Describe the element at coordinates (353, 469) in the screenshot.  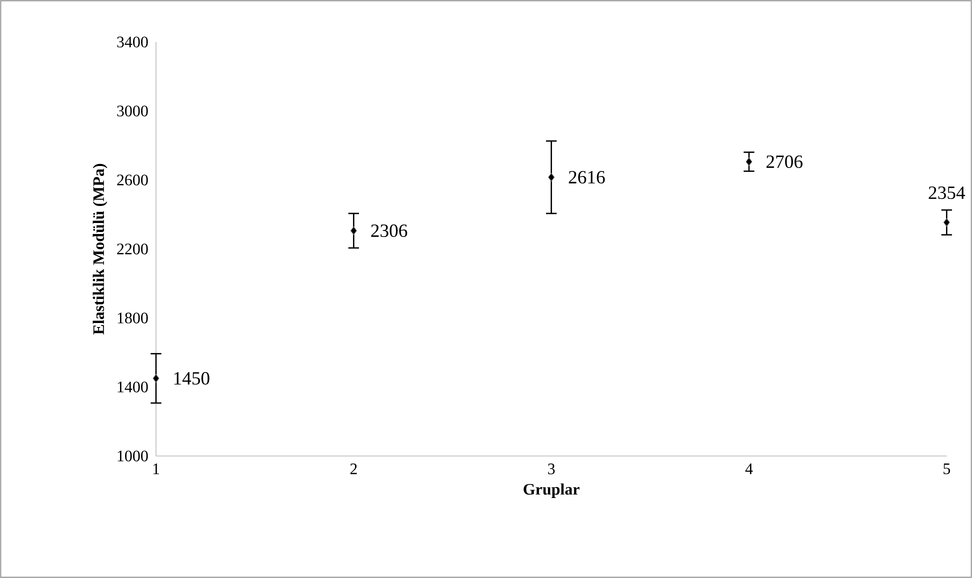
I see `x-tick-label: 2` at that location.